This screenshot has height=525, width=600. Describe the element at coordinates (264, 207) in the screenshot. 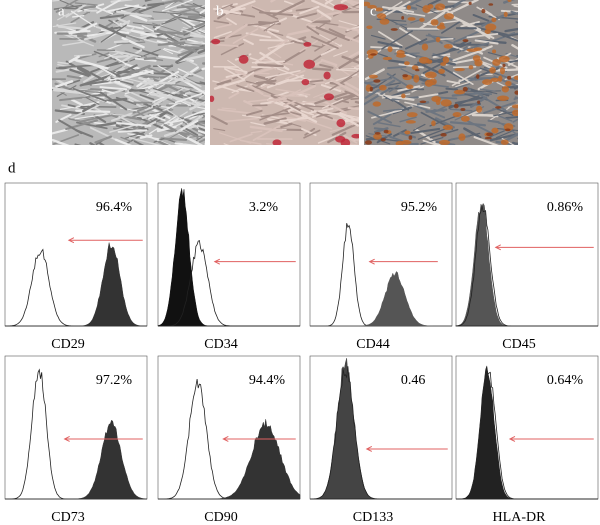

I see `percent-label: 3.2%` at that location.